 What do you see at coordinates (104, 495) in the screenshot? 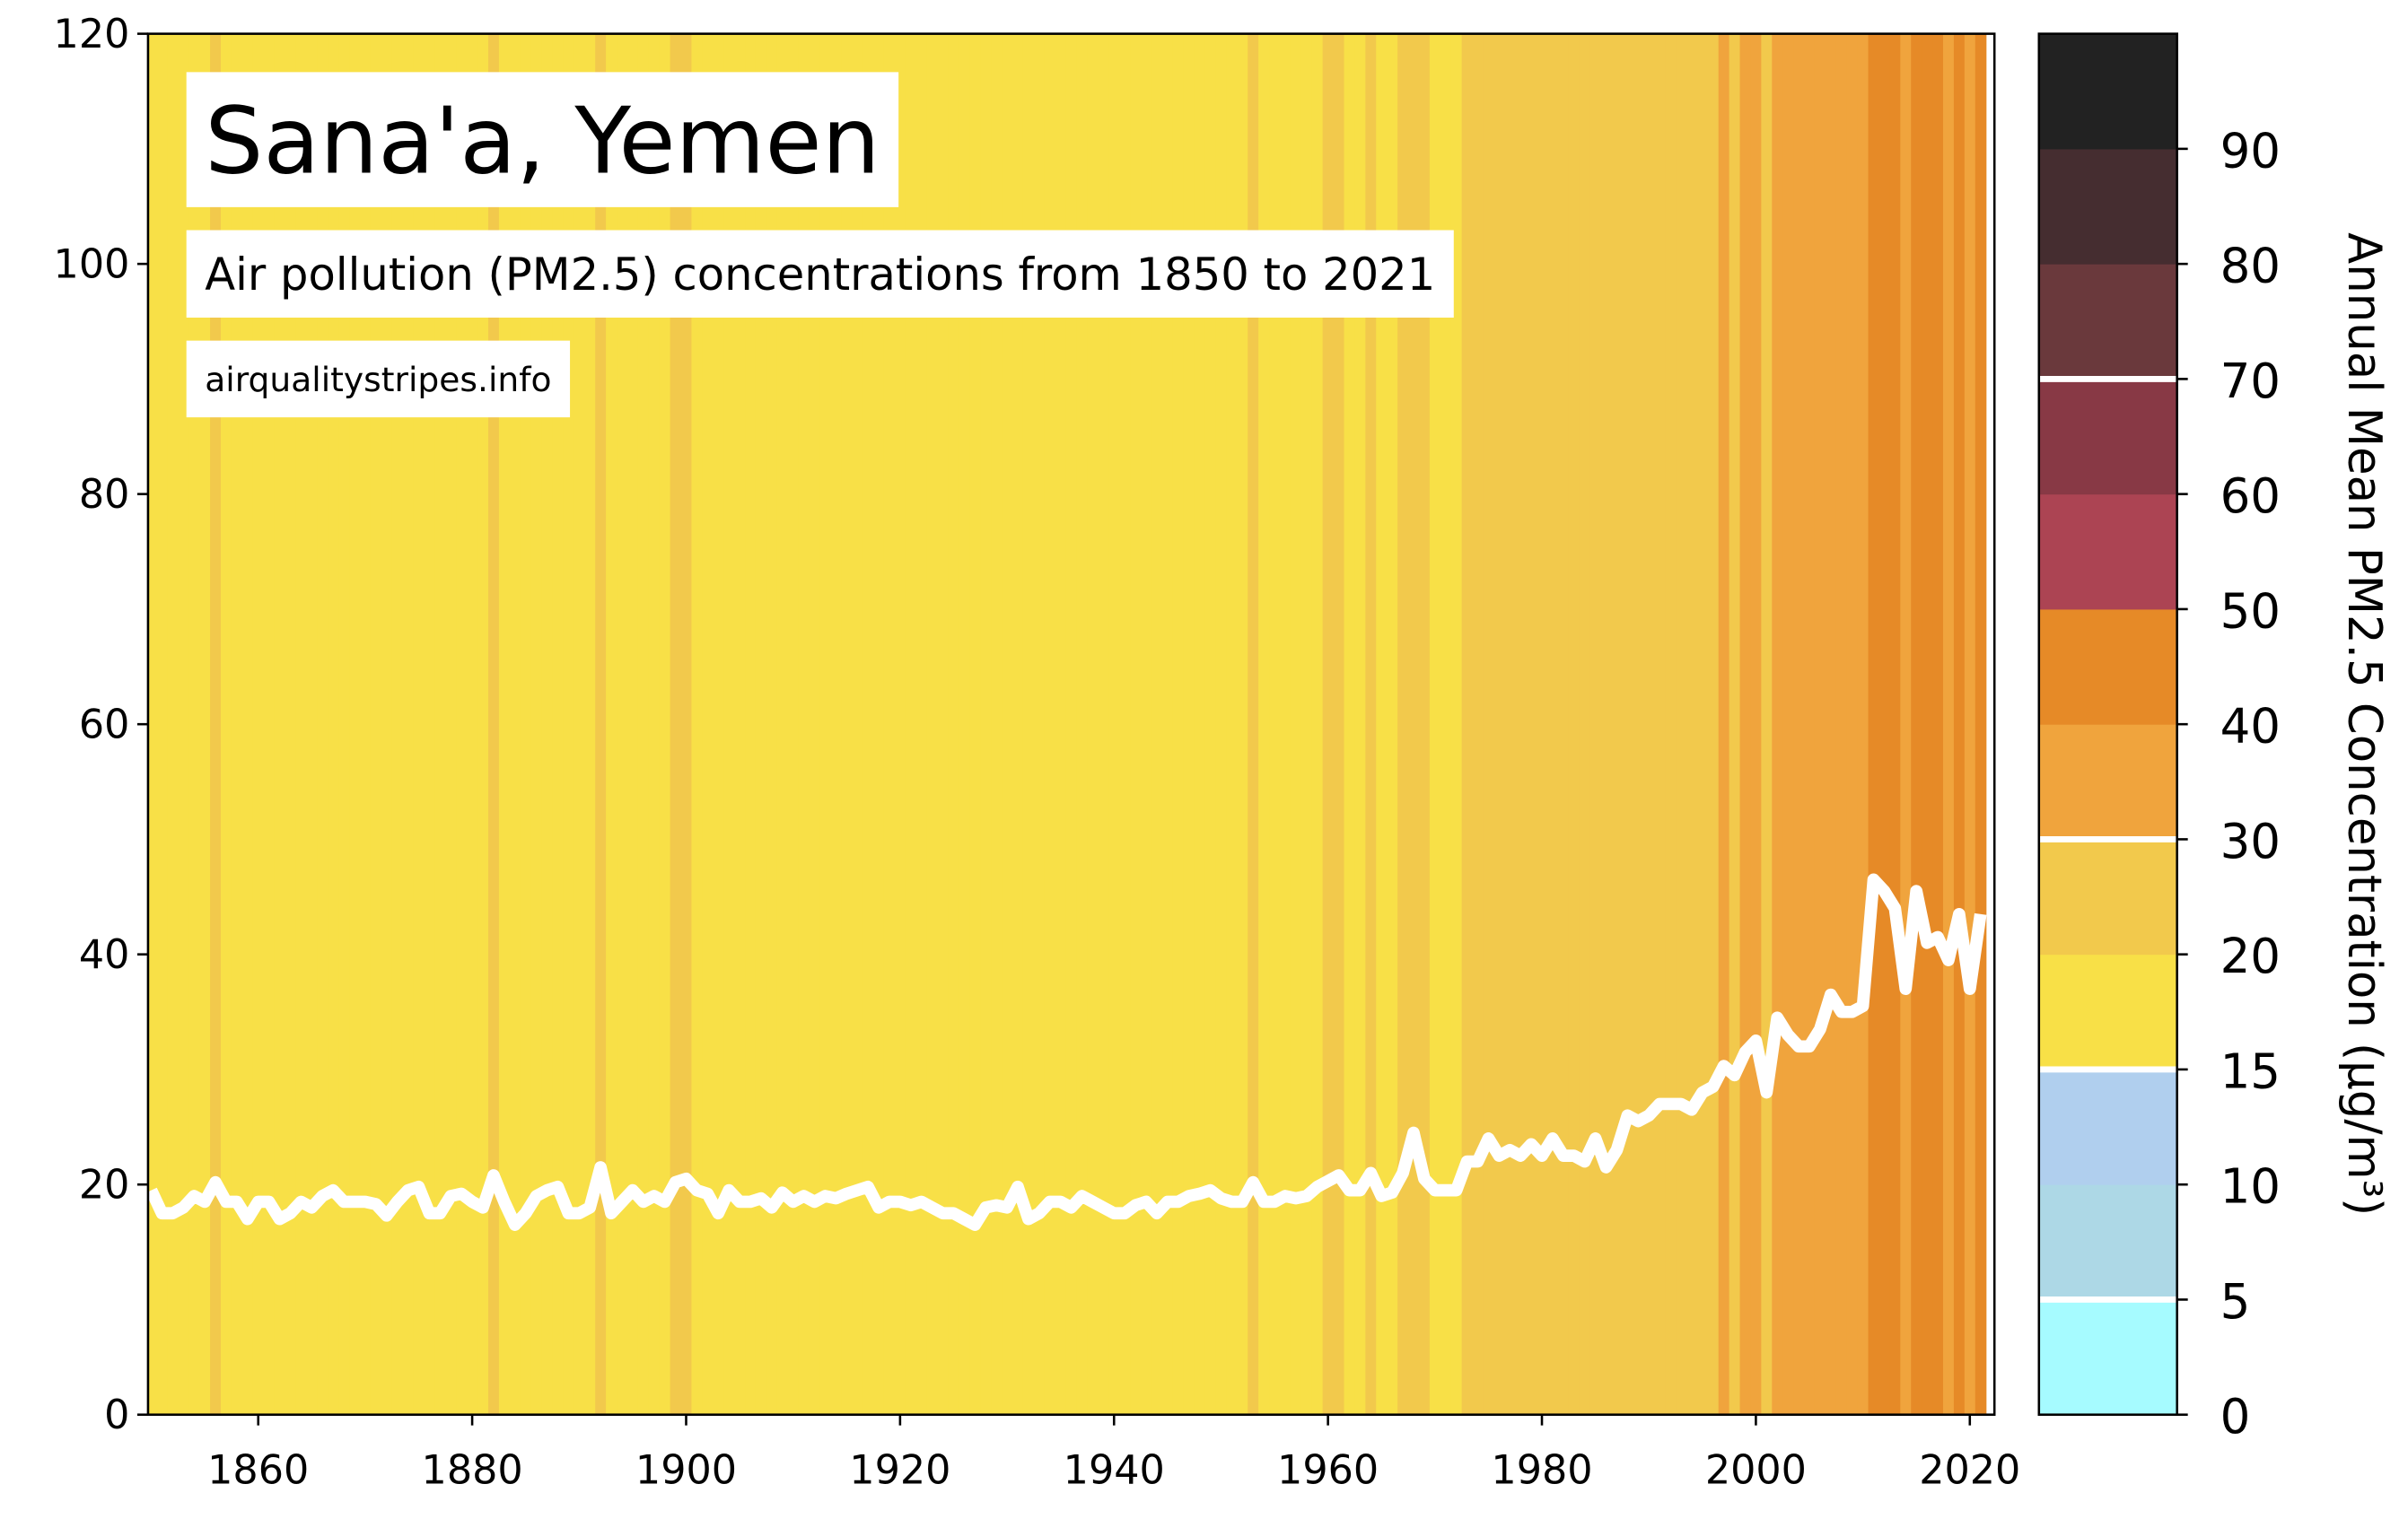
I see `y-tick-label: 80` at bounding box center [104, 495].